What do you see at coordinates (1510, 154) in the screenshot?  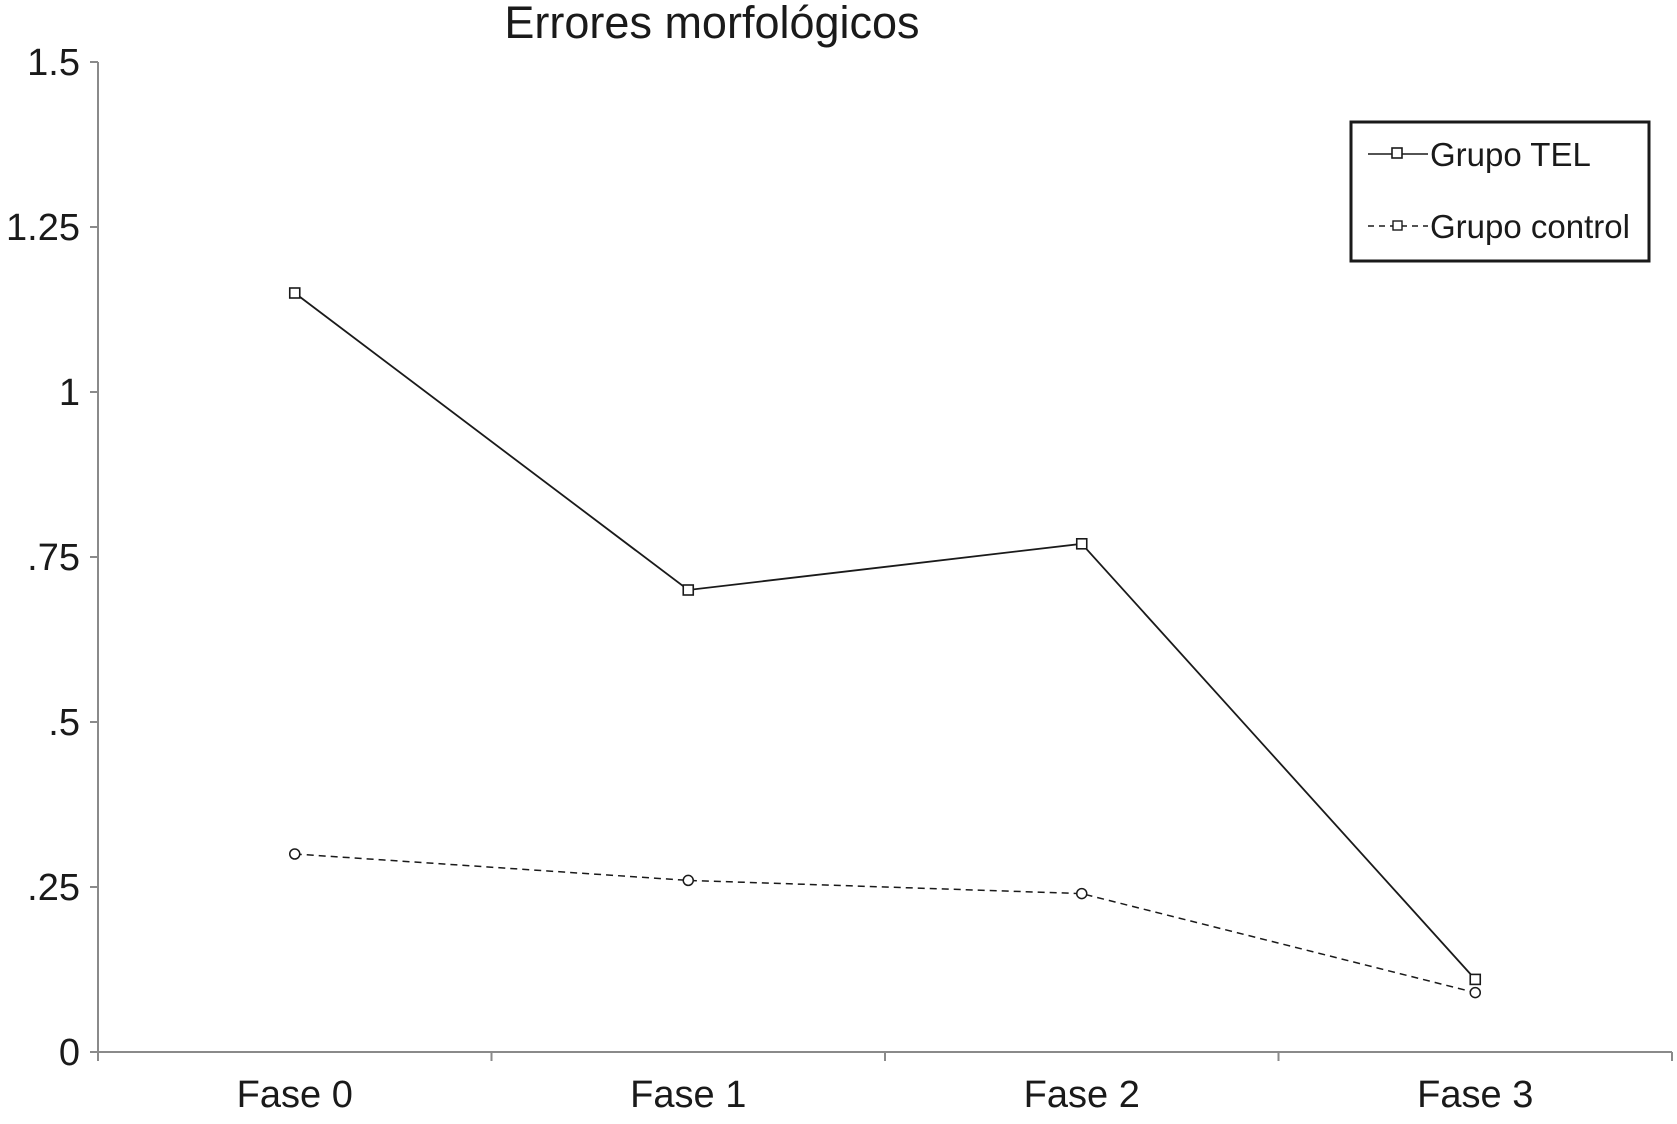 I see `legend-label-tel: Grupo TEL` at bounding box center [1510, 154].